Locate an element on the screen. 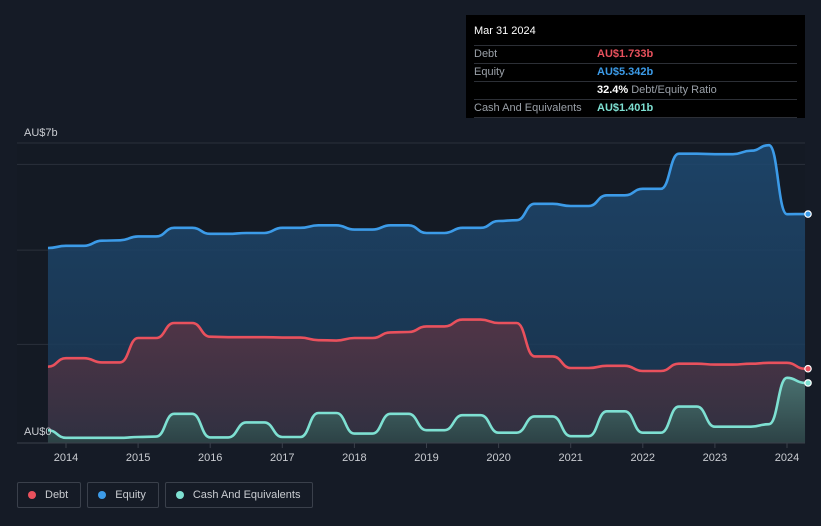 The width and height of the screenshot is (821, 526). tooltip-value: AU$1.401b is located at coordinates (625, 108).